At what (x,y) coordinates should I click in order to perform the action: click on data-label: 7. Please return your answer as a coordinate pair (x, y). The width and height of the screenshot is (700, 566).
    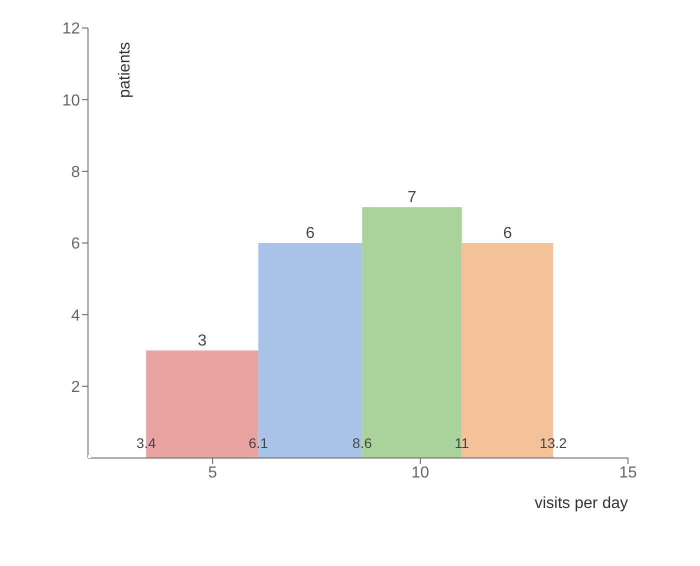
    Looking at the image, I should click on (412, 197).